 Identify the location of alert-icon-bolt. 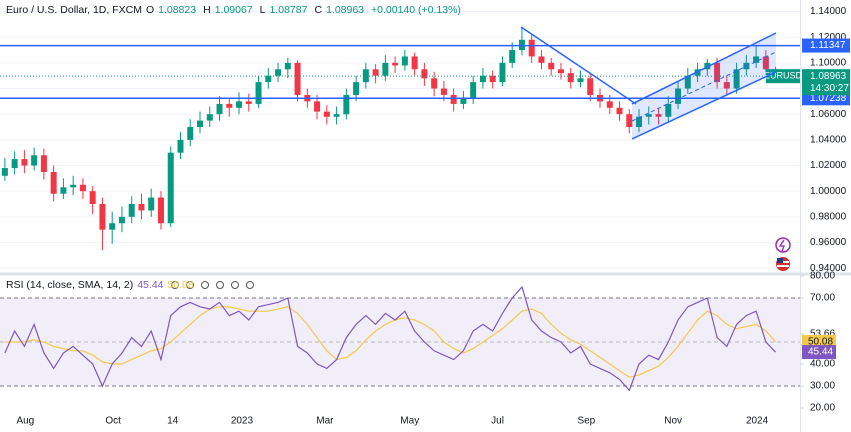
(781, 245).